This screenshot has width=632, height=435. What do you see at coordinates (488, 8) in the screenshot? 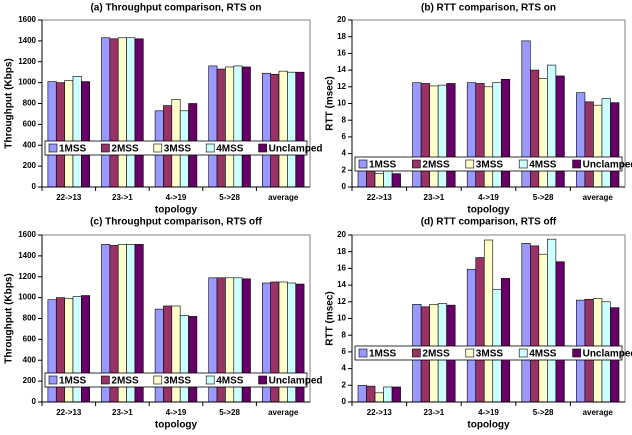
I see `chart-title: (b) RTT comparison, RTS on` at bounding box center [488, 8].